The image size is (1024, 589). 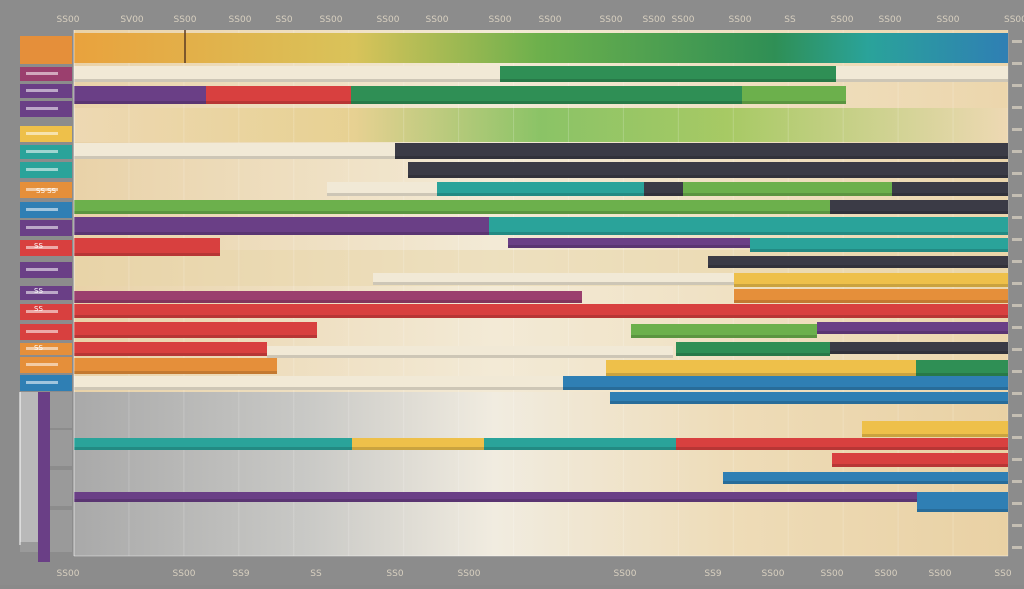 What do you see at coordinates (240, 574) in the screenshot?
I see `bottom-tick-label: SS9` at bounding box center [240, 574].